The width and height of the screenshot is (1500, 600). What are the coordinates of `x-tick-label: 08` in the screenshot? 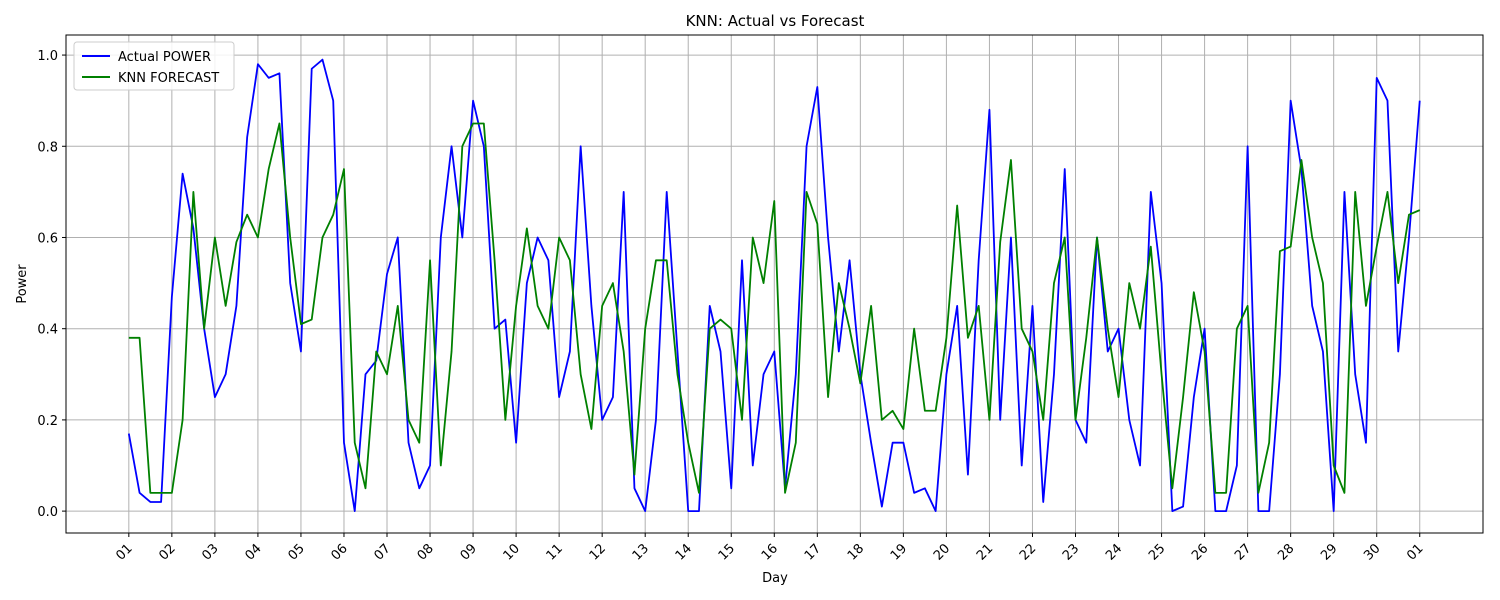 It's located at (426, 552).